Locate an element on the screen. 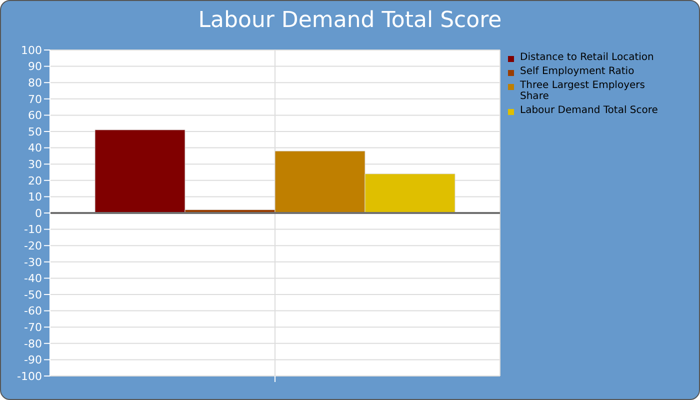 Image resolution: width=700 pixels, height=400 pixels. legend-label: Distance to Retail Location is located at coordinates (587, 57).